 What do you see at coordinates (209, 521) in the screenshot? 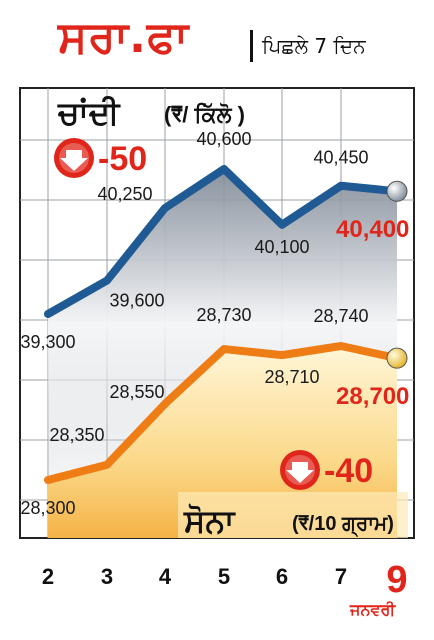
I see `gold-label: ਸੋਨਾ` at bounding box center [209, 521].